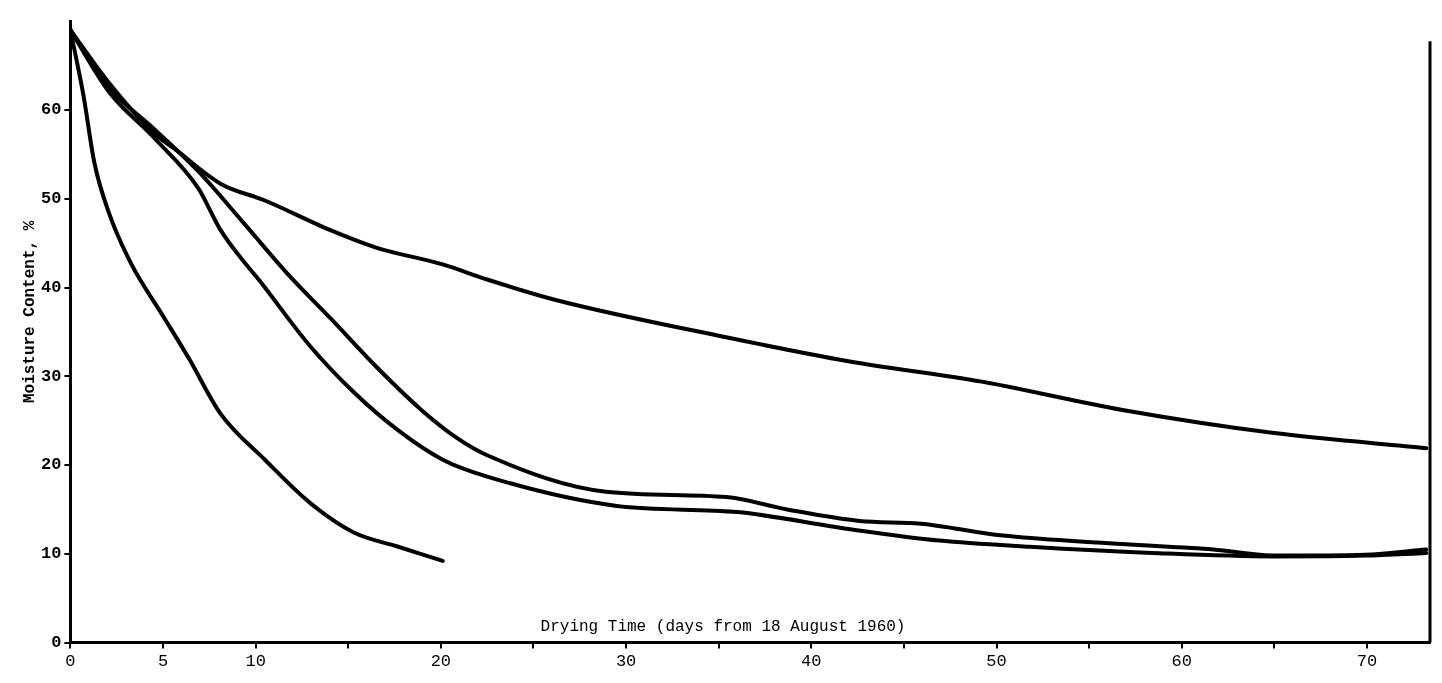 This screenshot has height=683, width=1442. I want to click on x-tick-label: 70, so click(1367, 662).